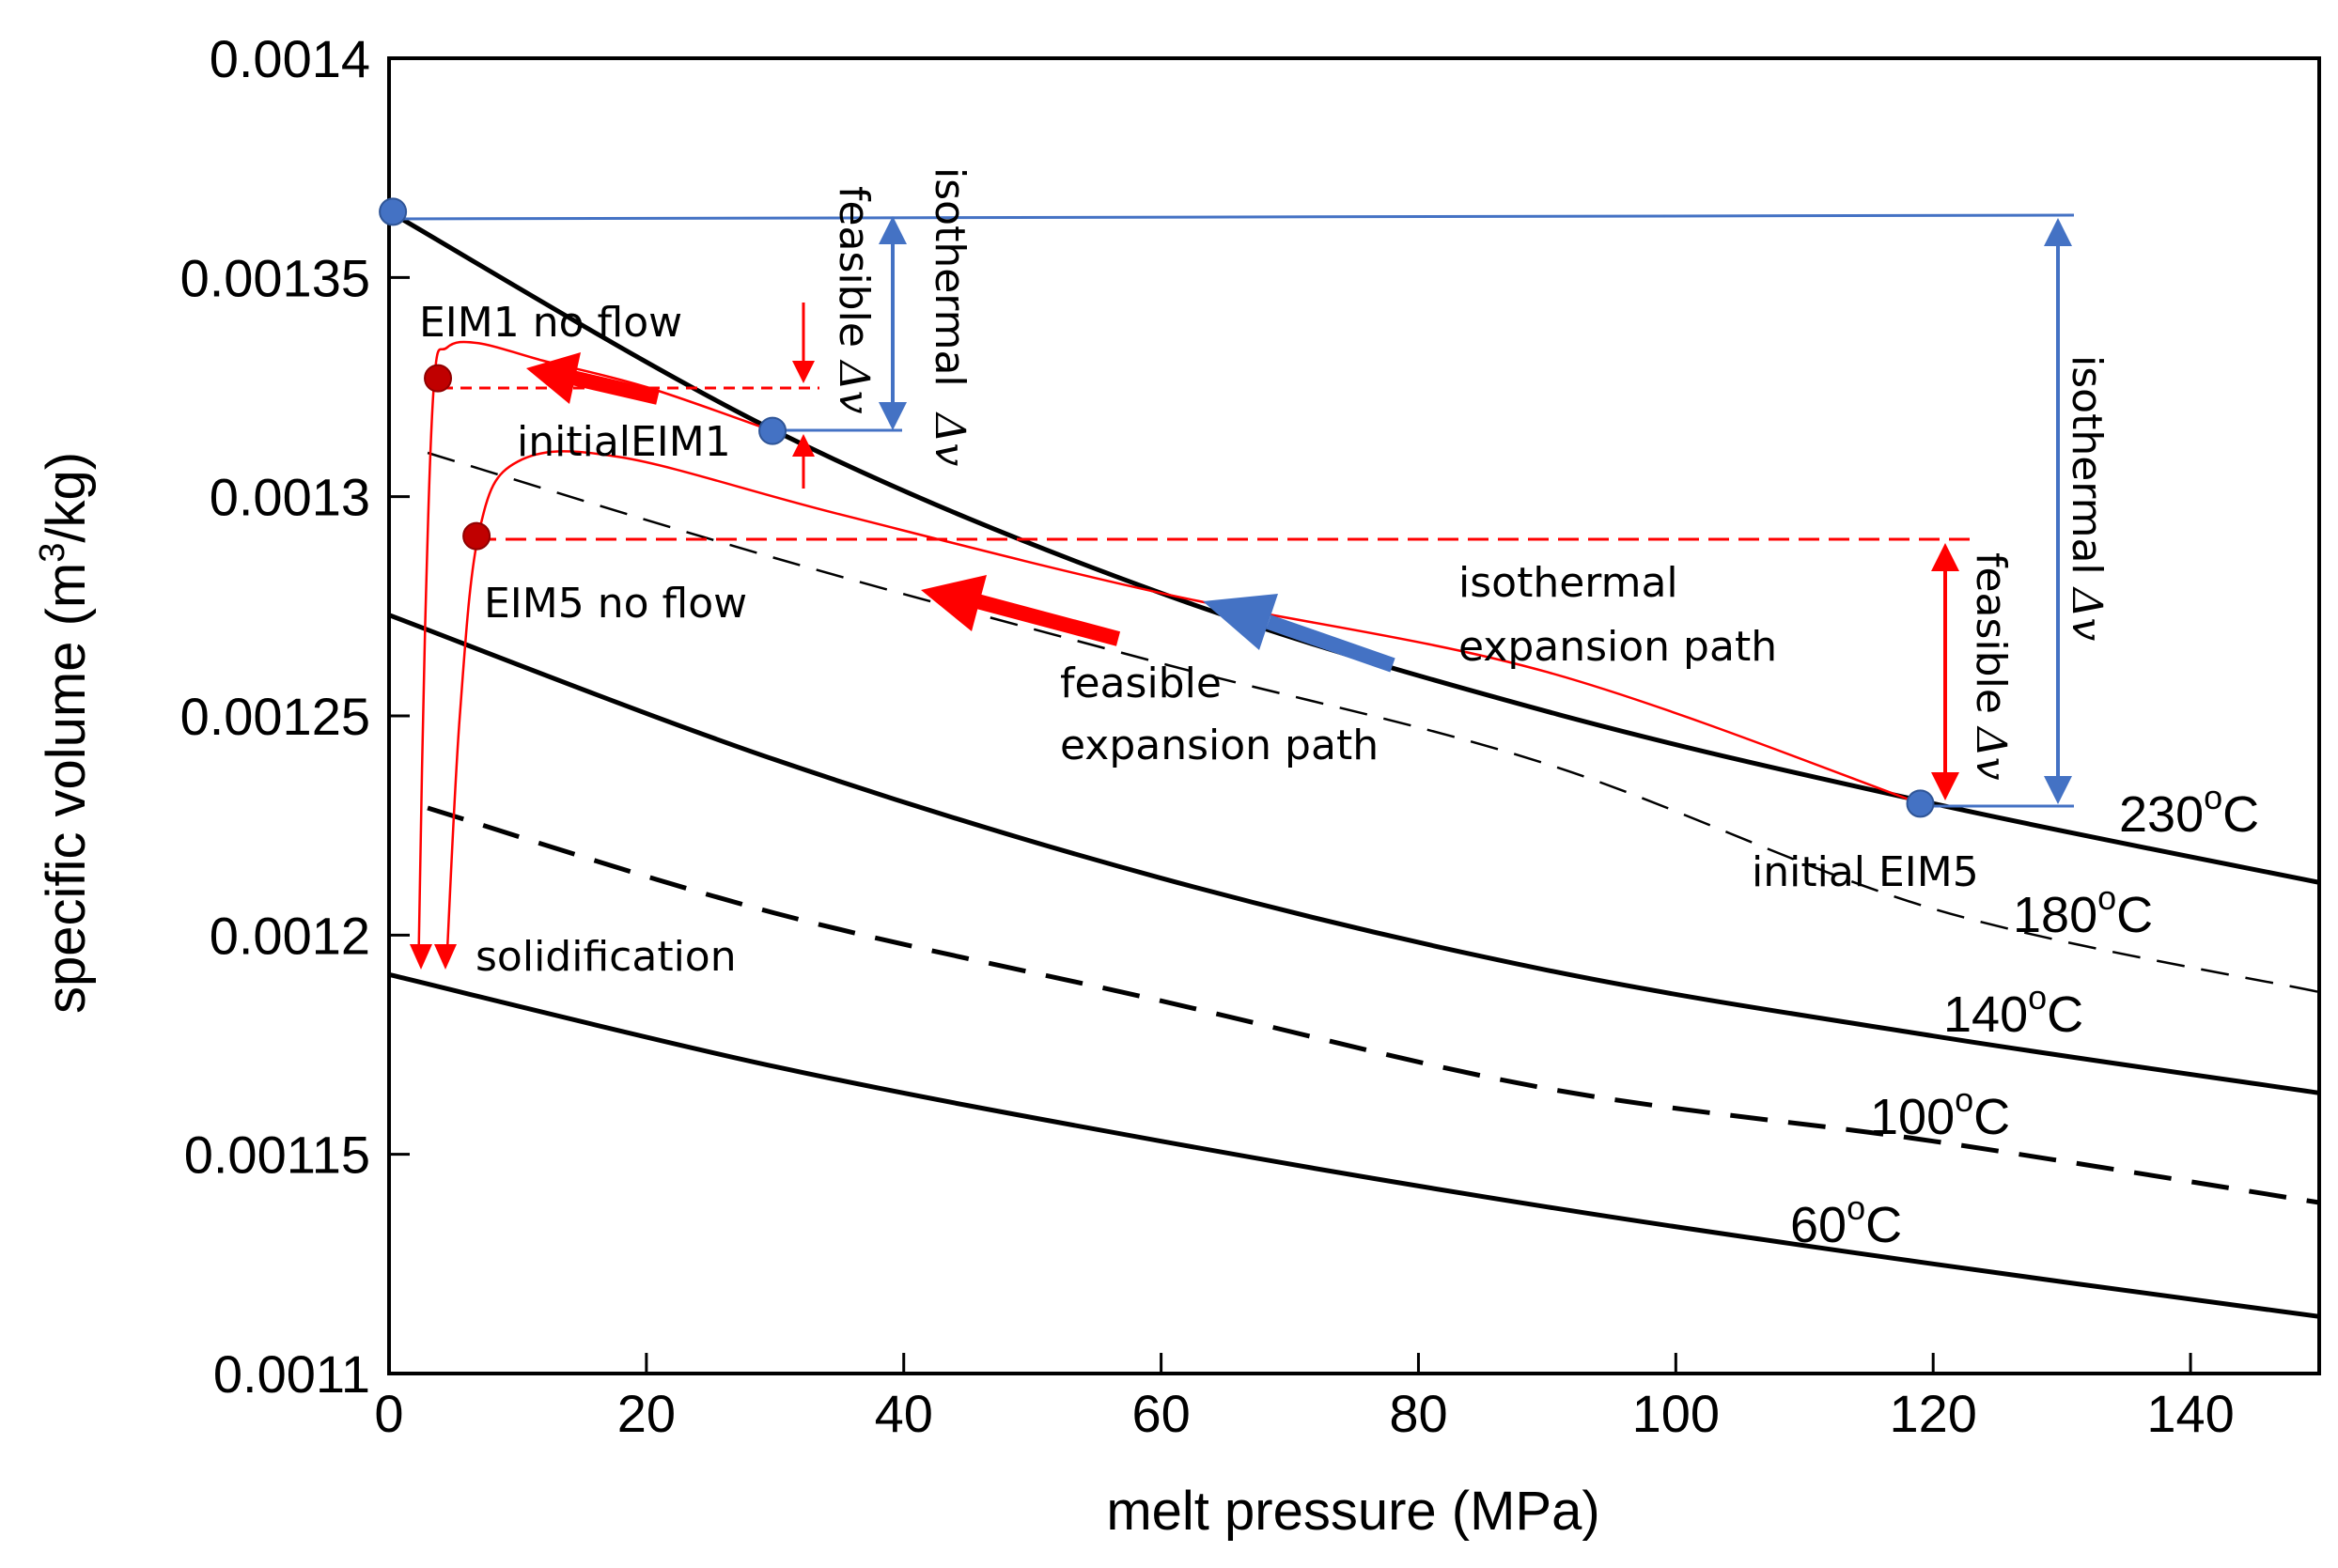 Image resolution: width=2338 pixels, height=1568 pixels. I want to click on annot-feasible-expansion-1: feasible, so click(1141, 683).